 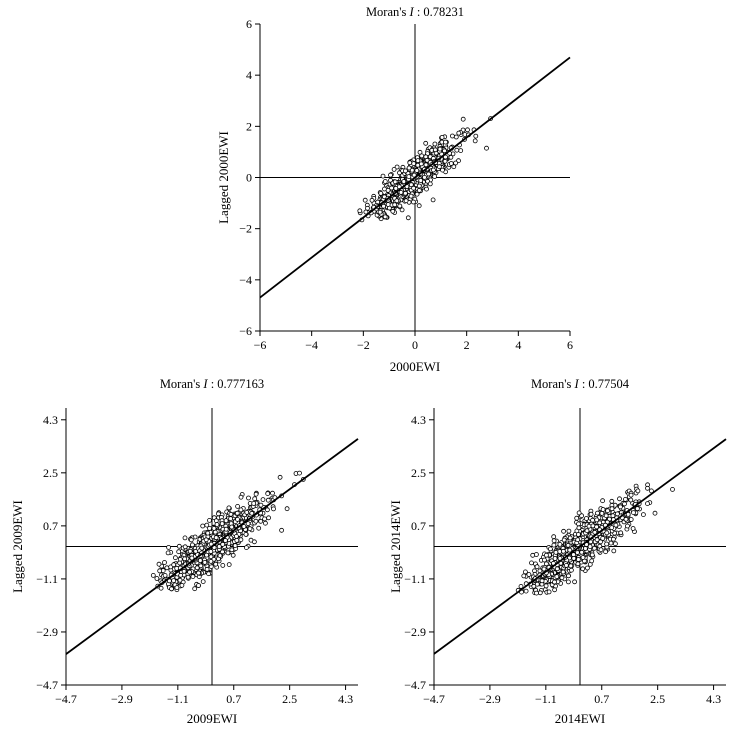 I want to click on regression-line, so click(x=212, y=546).